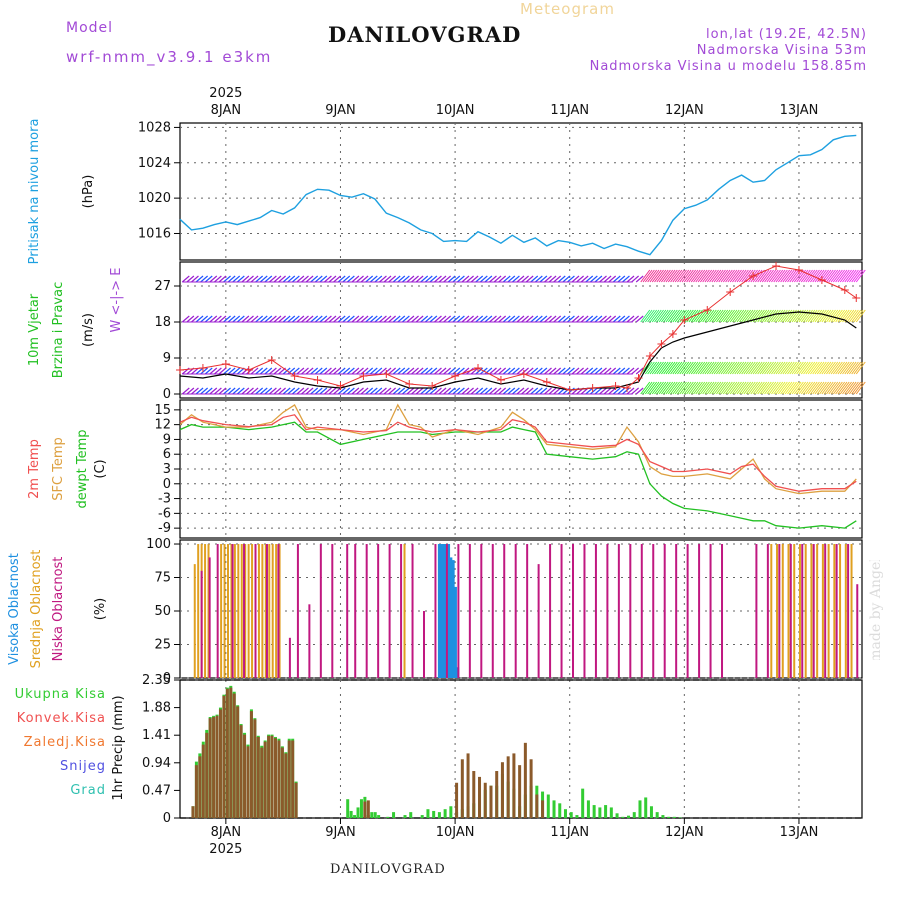 This screenshot has width=900, height=900. Describe the element at coordinates (521, 609) in the screenshot. I see `clouds-frame` at that location.